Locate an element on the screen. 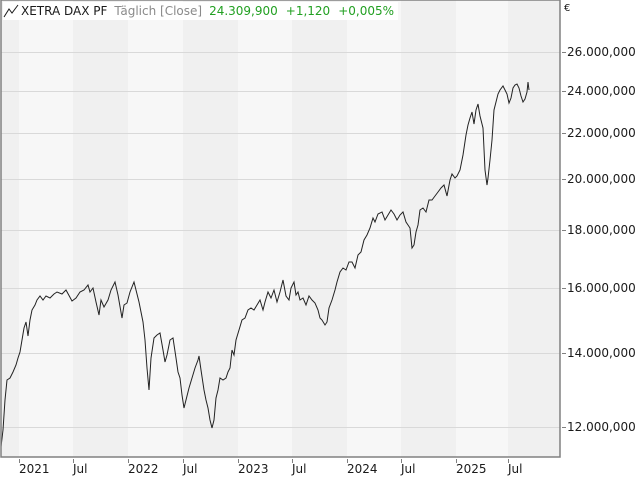 This screenshot has width=640, height=480. x-tick-label: 2021 is located at coordinates (34, 469).